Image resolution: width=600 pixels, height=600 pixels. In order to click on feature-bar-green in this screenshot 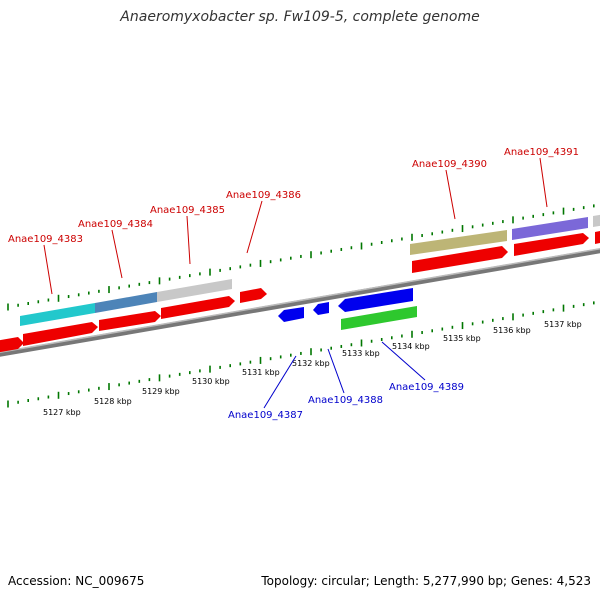, I will do `click(379, 318)`.